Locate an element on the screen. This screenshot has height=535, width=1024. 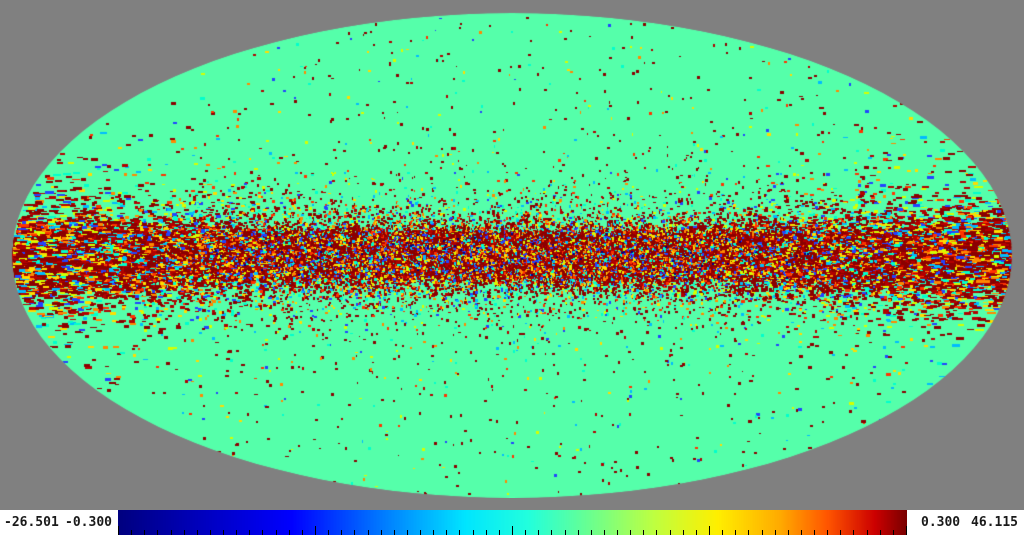
colorbar: -26.501 -0.300 0.300 46.115 is located at coordinates (512, 522).